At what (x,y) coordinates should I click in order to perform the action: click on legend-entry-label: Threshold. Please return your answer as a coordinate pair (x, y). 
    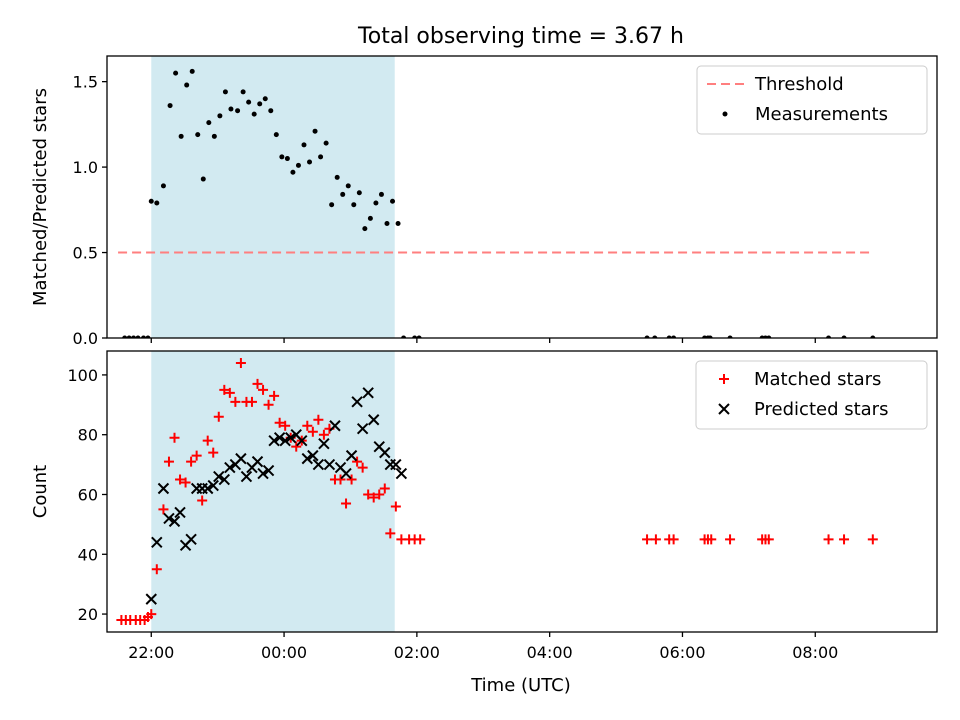
    Looking at the image, I should click on (799, 84).